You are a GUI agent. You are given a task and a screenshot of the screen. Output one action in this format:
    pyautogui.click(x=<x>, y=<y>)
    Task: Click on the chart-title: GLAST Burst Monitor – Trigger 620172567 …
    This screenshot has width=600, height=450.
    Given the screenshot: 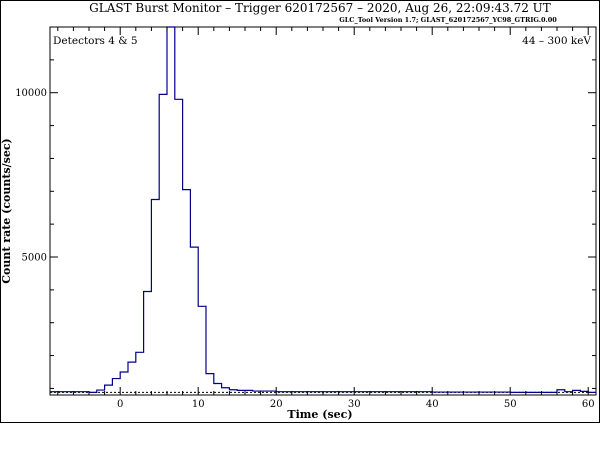 What is the action you would take?
    pyautogui.click(x=320, y=8)
    